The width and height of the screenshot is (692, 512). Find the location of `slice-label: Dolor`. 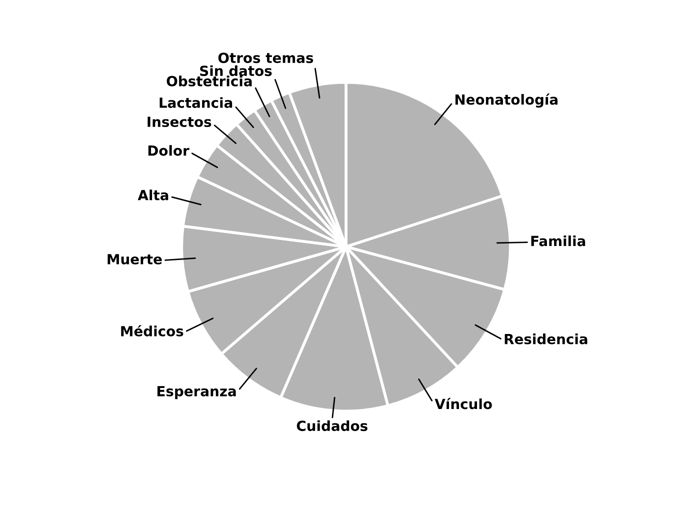

slice-label: Dolor is located at coordinates (169, 150).